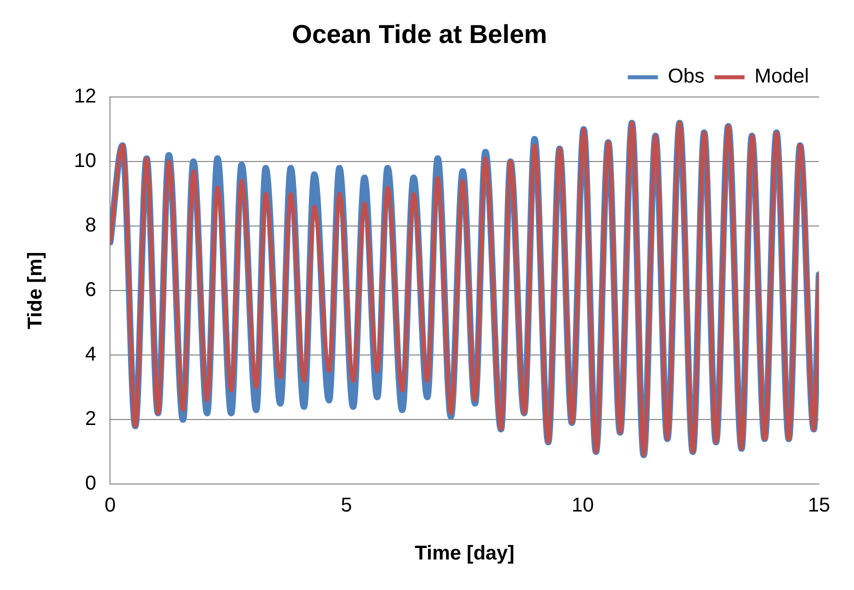 Image resolution: width=854 pixels, height=590 pixels. What do you see at coordinates (110, 505) in the screenshot?
I see `x-tick-label: 0` at bounding box center [110, 505].